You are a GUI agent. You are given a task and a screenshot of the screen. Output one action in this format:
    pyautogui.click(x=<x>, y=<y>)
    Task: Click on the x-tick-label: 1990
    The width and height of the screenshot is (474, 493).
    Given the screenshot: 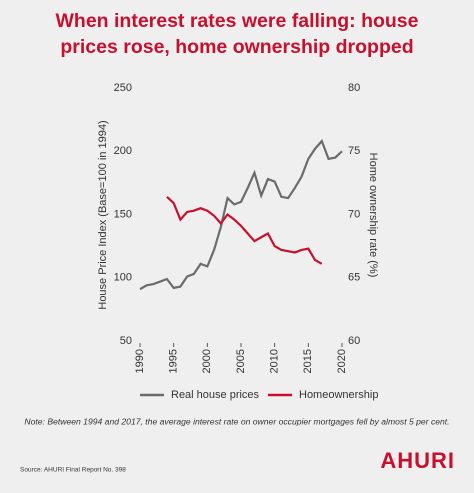 What is the action you would take?
    pyautogui.click(x=140, y=361)
    